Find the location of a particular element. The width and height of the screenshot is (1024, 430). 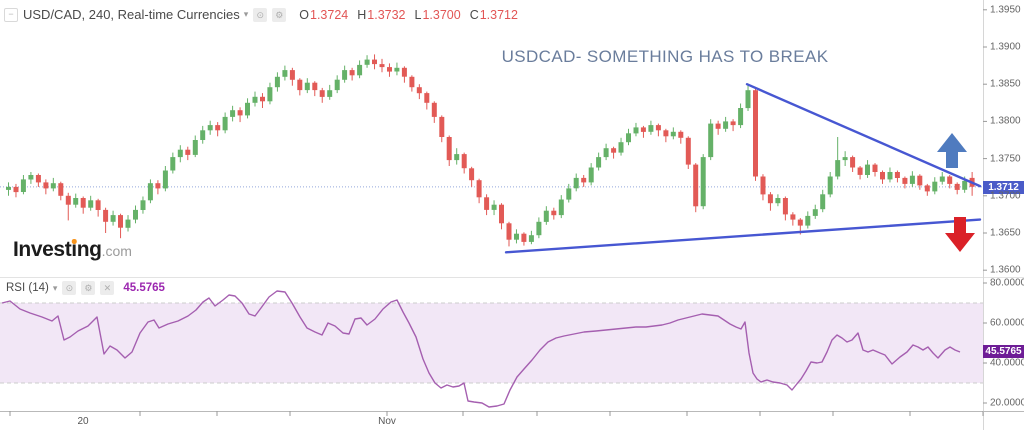

time-axis-label: 20 is located at coordinates (83, 421).